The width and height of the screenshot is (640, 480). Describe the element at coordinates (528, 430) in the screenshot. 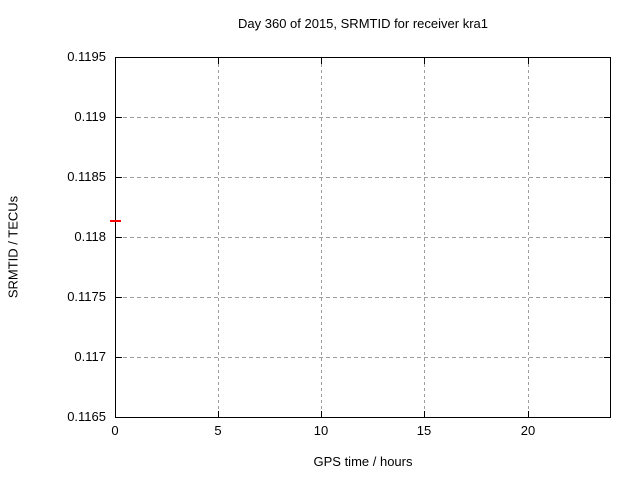

I see `x-tick-label: 20` at that location.